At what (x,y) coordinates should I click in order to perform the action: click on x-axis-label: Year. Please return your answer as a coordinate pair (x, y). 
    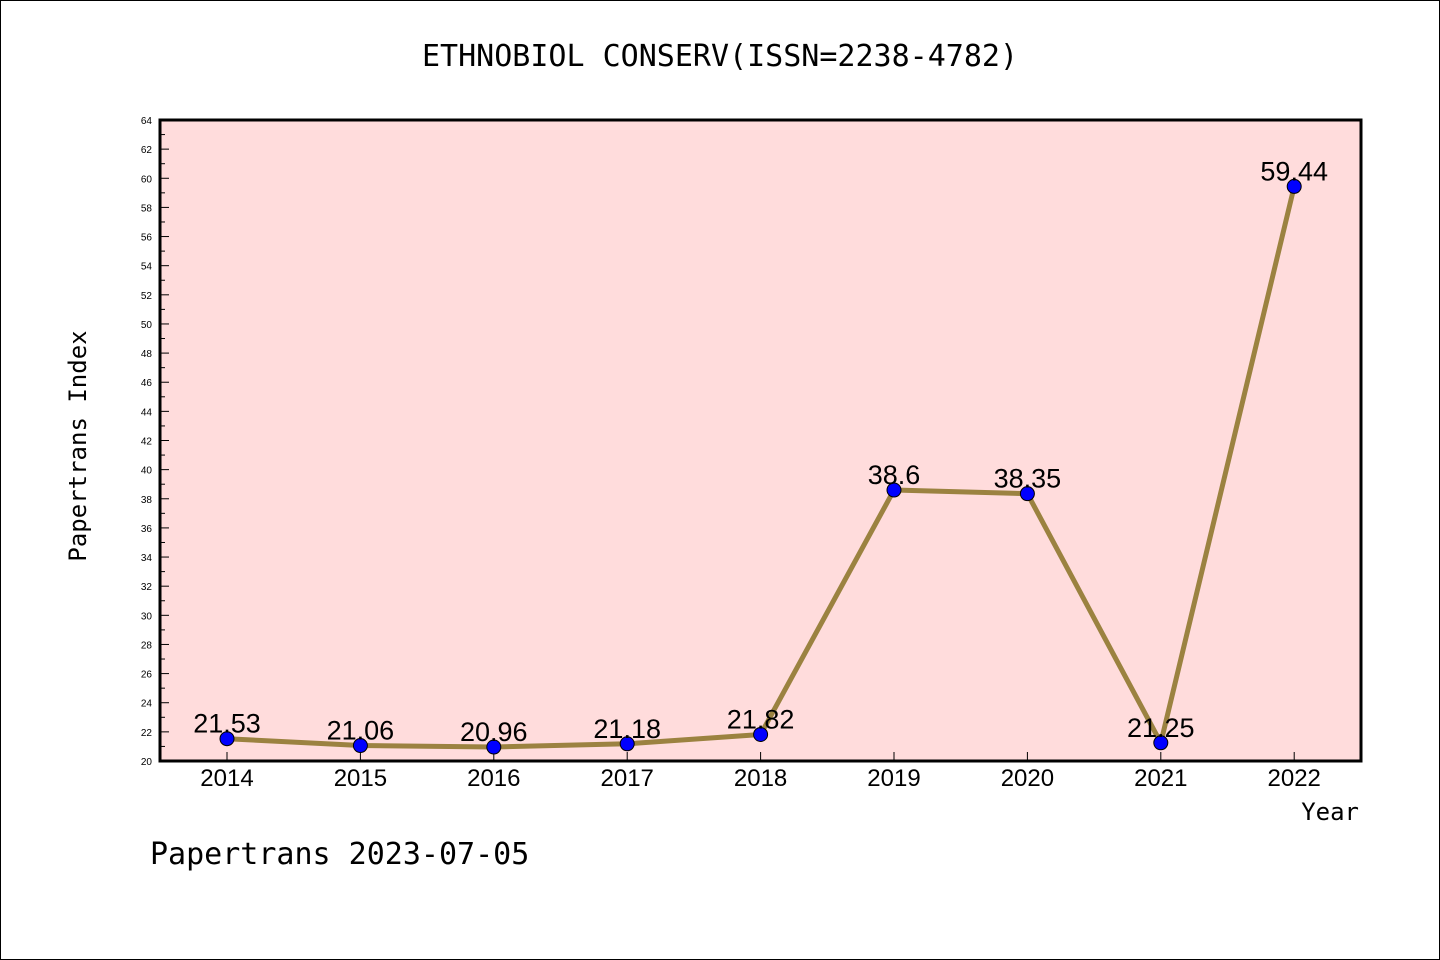
    Looking at the image, I should click on (1330, 812).